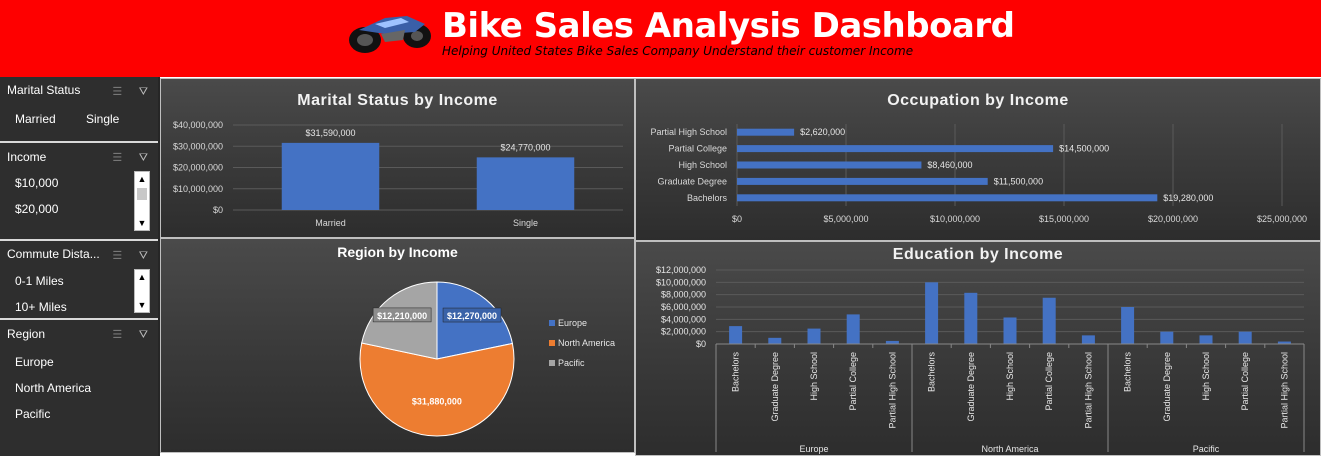 This screenshot has width=1321, height=456. Describe the element at coordinates (79, 110) in the screenshot. I see `slicer-marital-status: Marital Status ☰ ⛛ Married Single` at that location.